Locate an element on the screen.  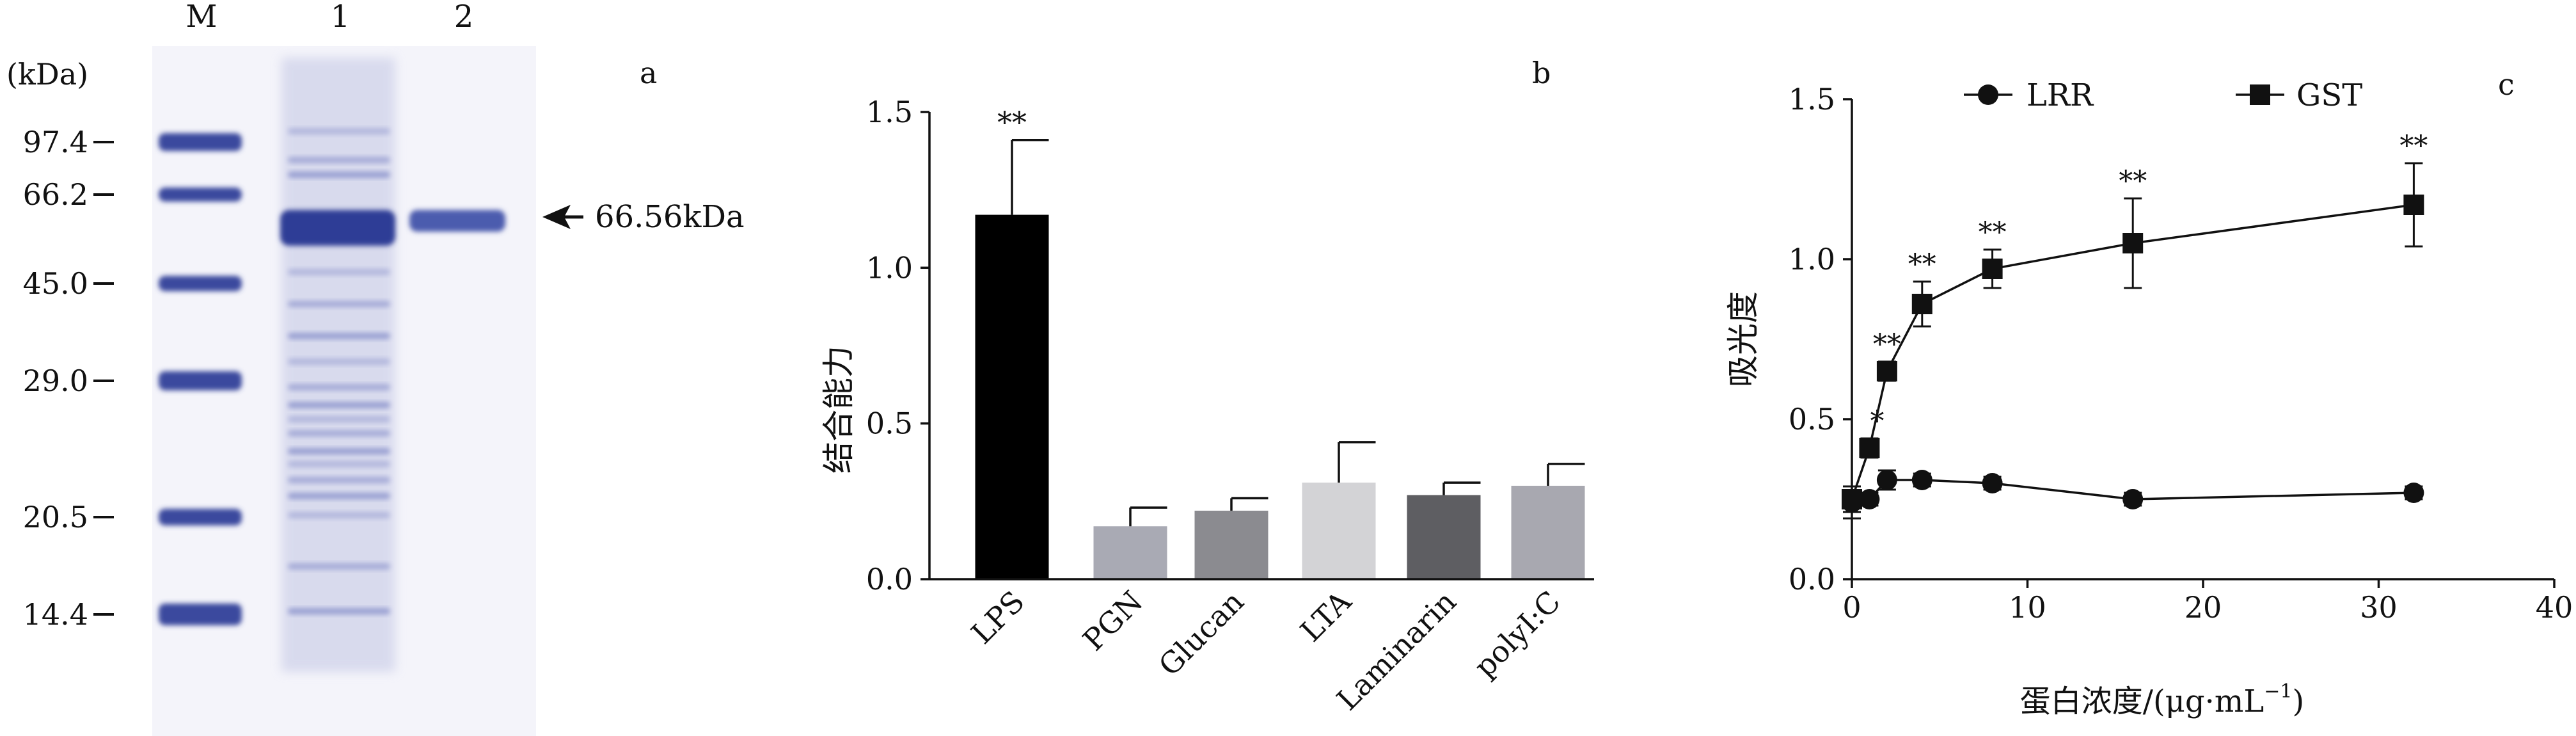
marker-ladder is located at coordinates (200, 379).